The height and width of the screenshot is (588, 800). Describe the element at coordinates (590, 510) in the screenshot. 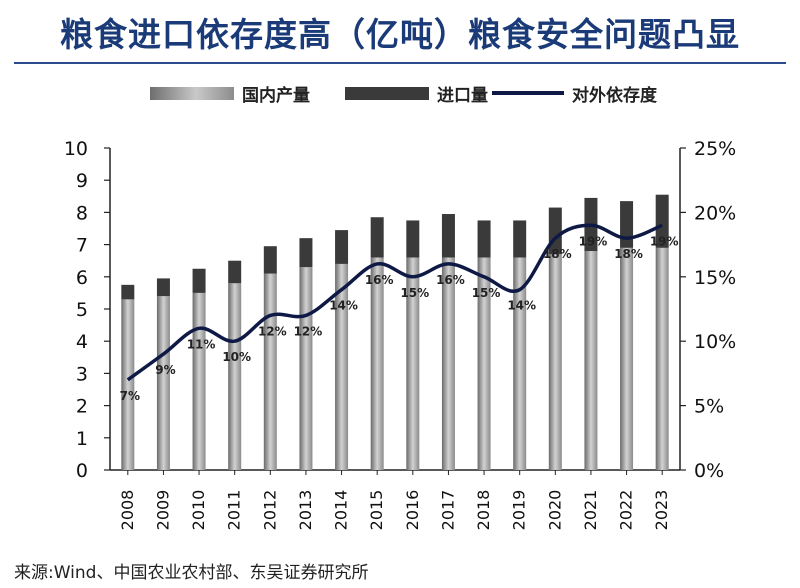

I see `x-tick-label: 2021` at that location.